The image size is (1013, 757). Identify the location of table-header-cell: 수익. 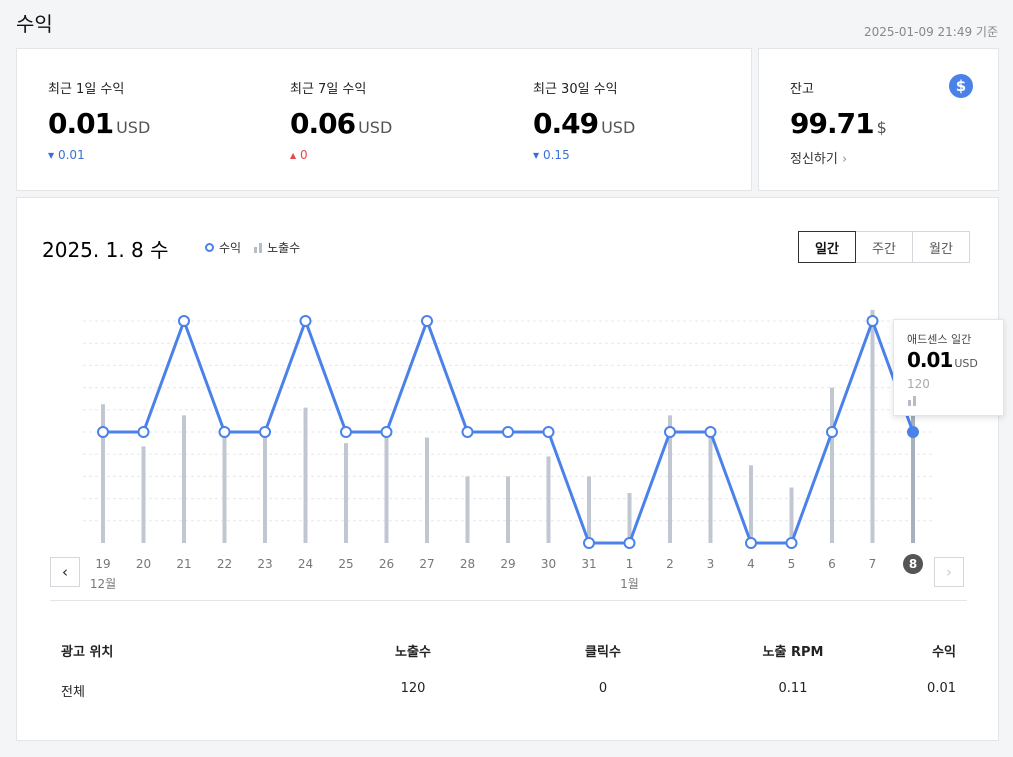
(944, 652).